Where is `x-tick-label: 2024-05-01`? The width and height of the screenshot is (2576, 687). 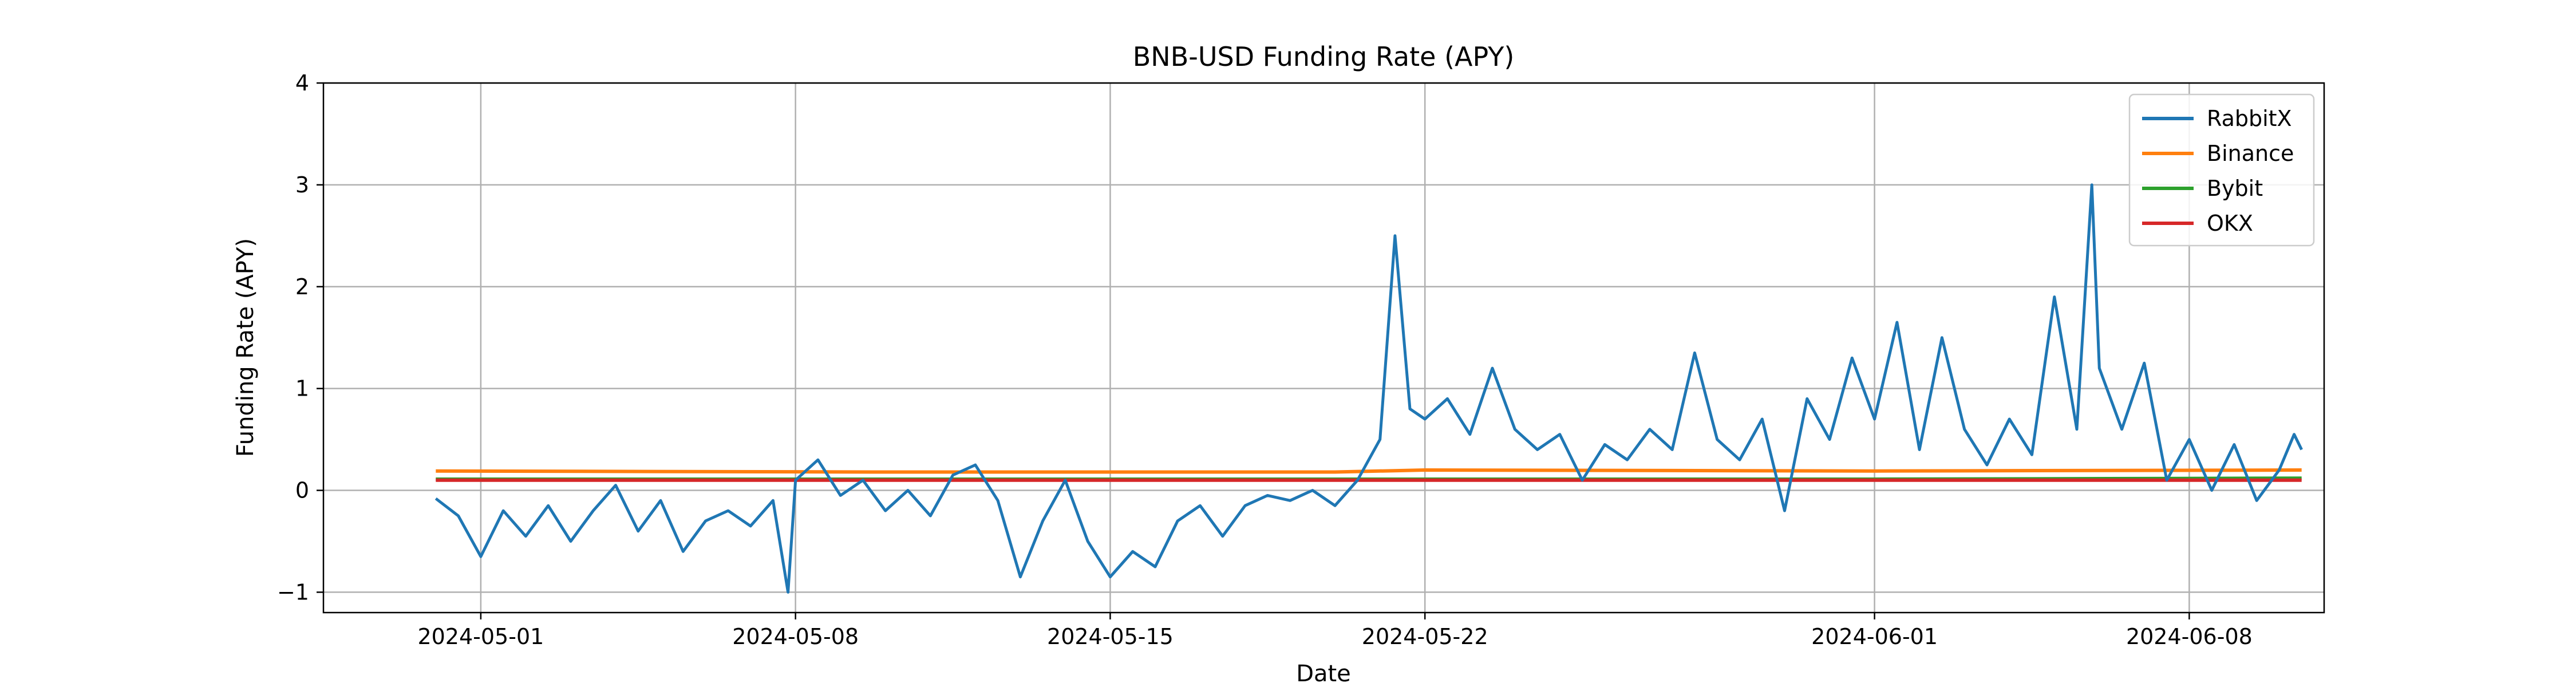
x-tick-label: 2024-05-01 is located at coordinates (480, 637).